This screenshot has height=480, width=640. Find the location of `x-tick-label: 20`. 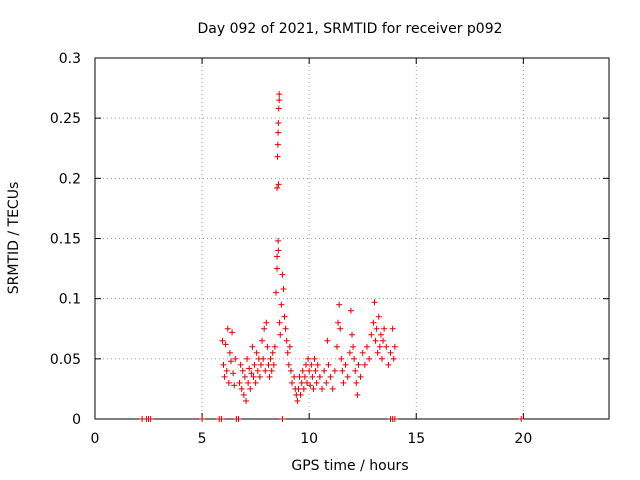

x-tick-label: 20 is located at coordinates (523, 439).